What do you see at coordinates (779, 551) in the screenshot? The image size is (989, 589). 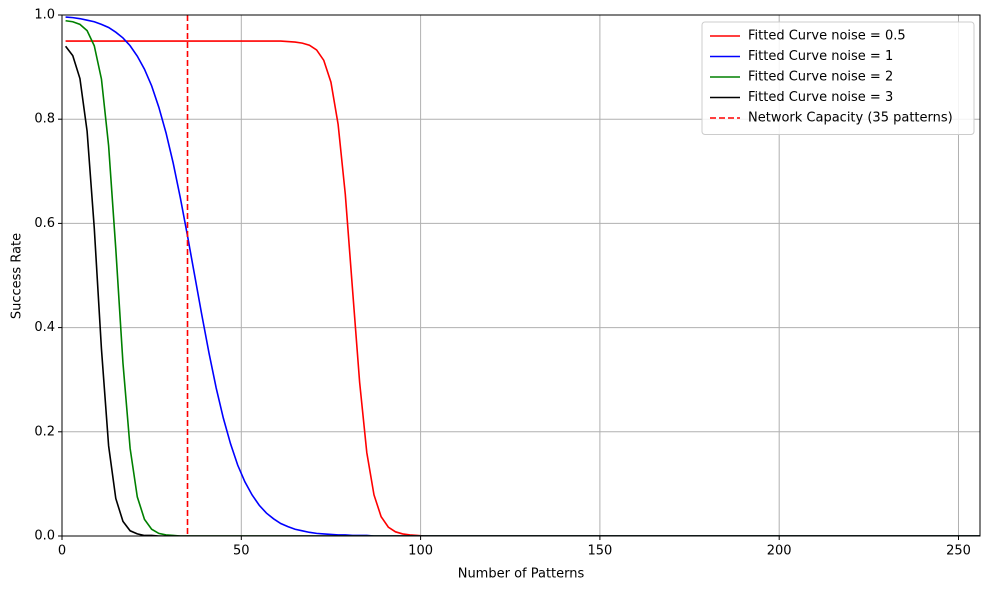 I see `x-tick-label: 200` at bounding box center [779, 551].